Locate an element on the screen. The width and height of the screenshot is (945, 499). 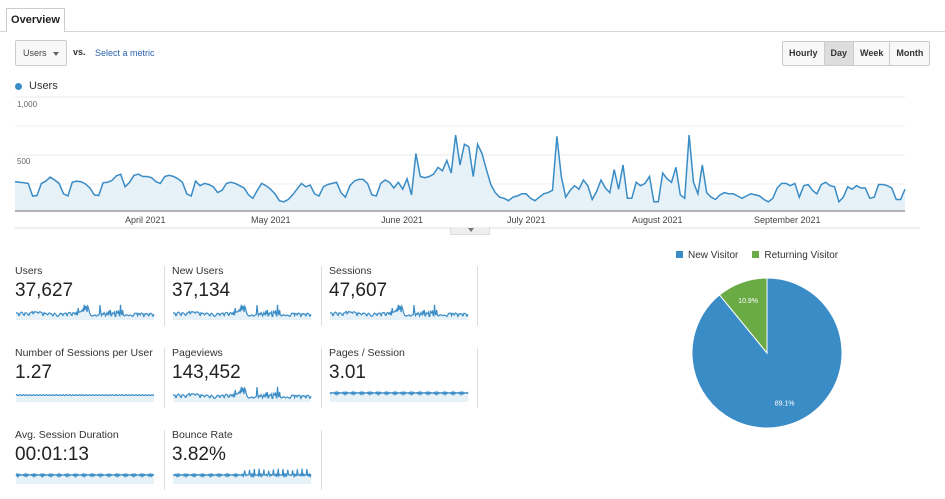
scorecard-label: Sessions is located at coordinates (350, 271).